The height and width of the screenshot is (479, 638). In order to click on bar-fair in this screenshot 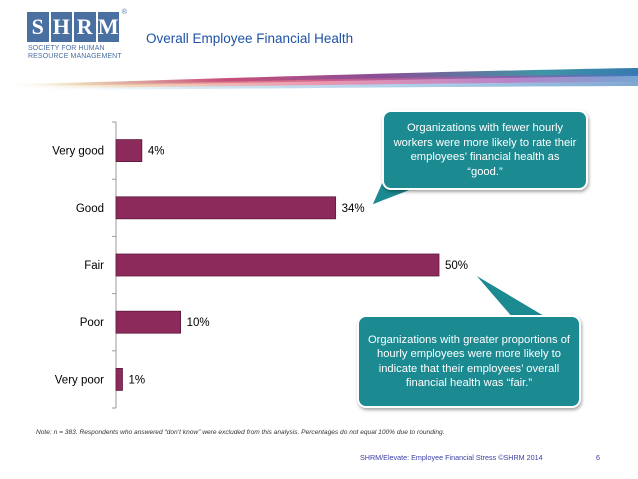, I will do `click(277, 265)`.